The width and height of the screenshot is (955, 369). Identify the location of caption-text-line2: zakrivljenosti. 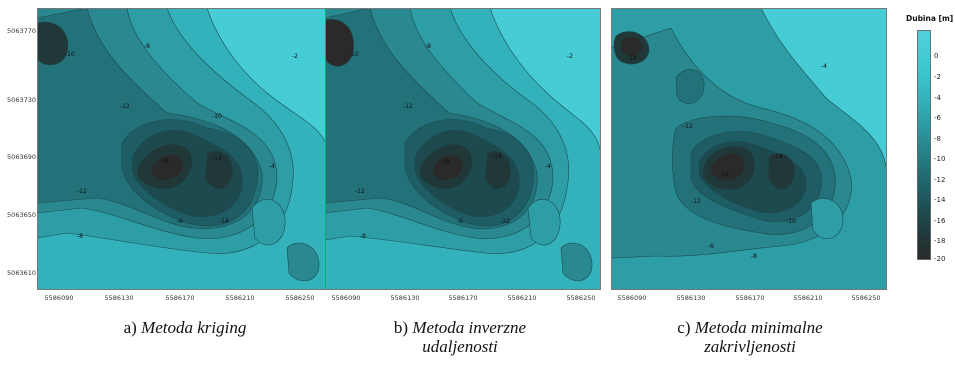
(750, 346).